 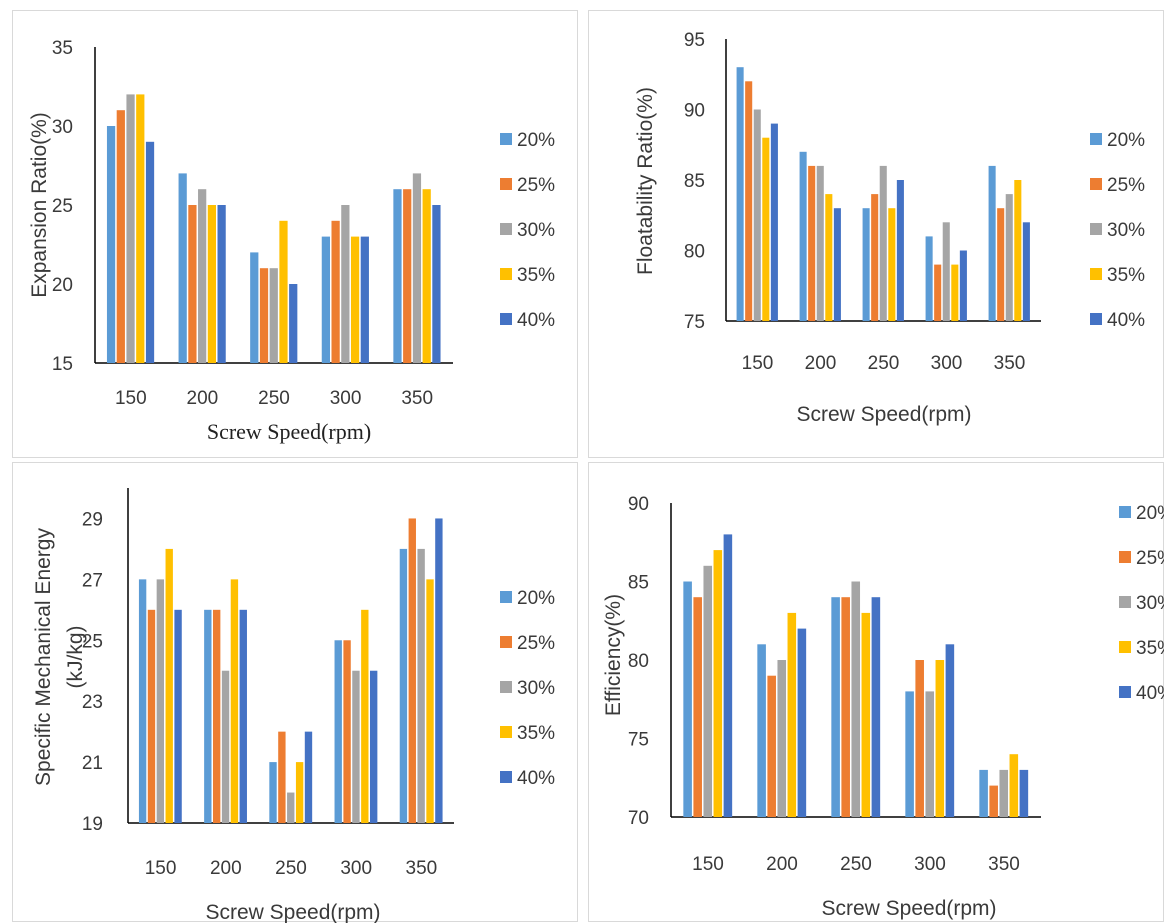 What do you see at coordinates (694, 322) in the screenshot?
I see `y-tick-label: 75` at bounding box center [694, 322].